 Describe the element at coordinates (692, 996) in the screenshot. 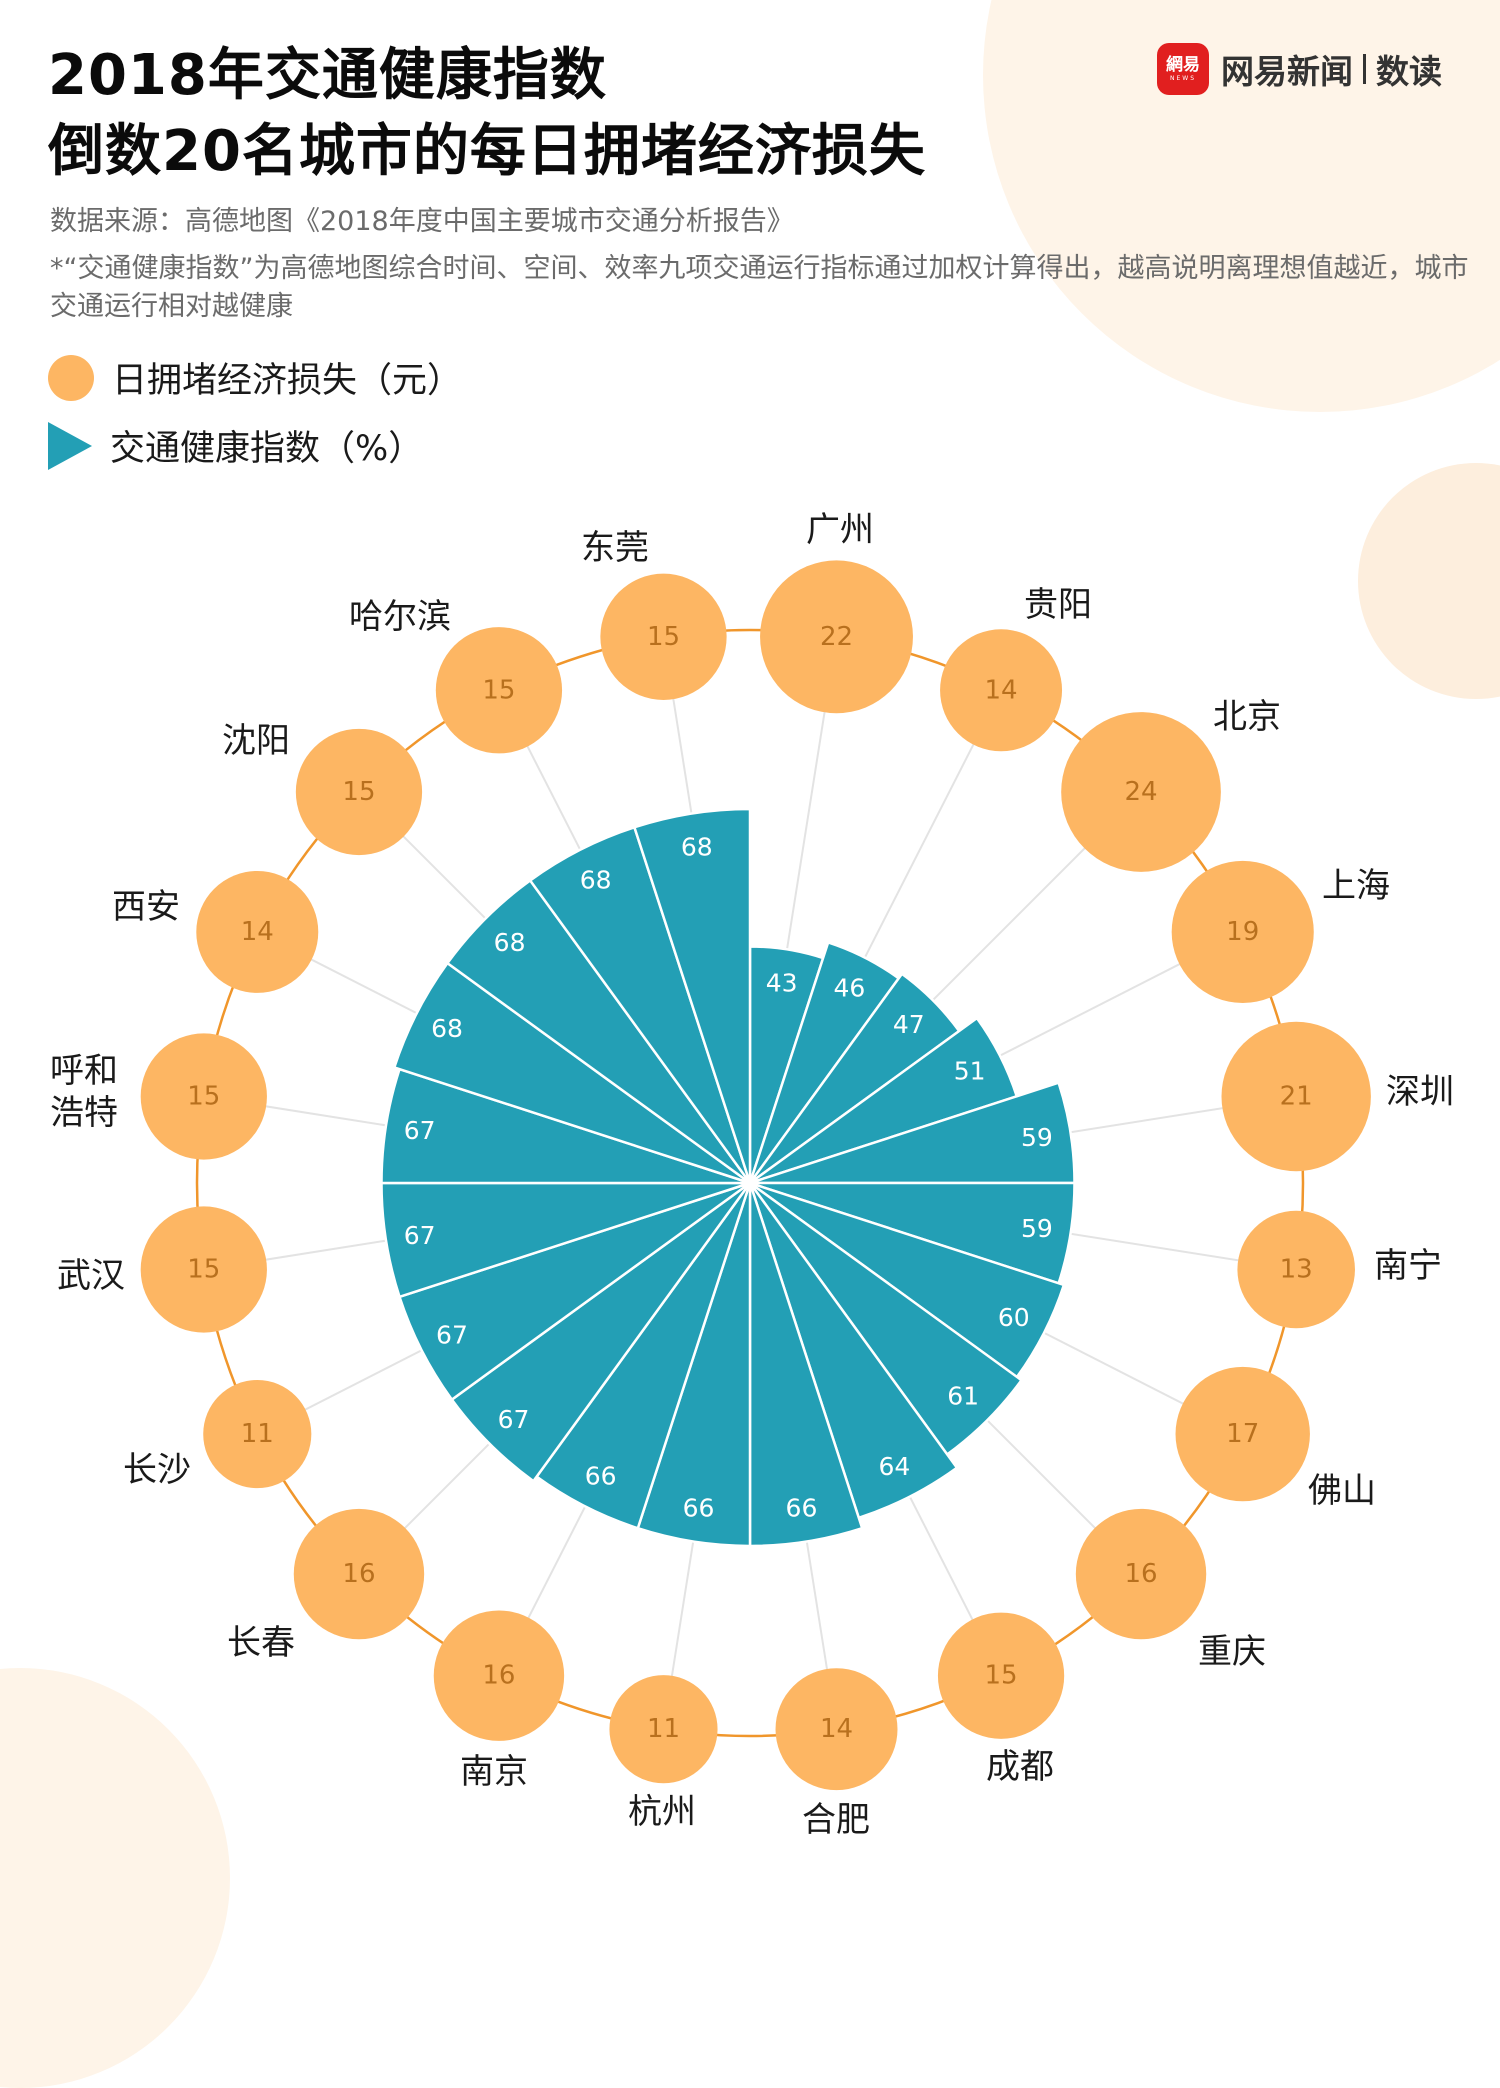

I see `health-index-bar` at that location.